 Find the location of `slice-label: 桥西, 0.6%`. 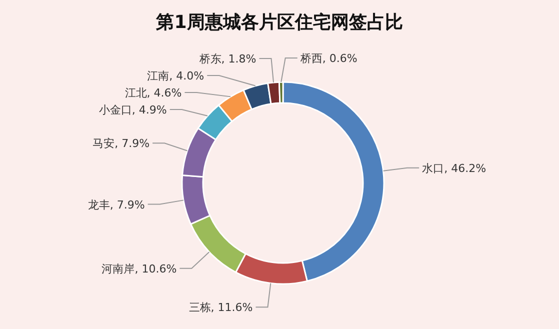

slice-label: 桥西, 0.6% is located at coordinates (328, 59).